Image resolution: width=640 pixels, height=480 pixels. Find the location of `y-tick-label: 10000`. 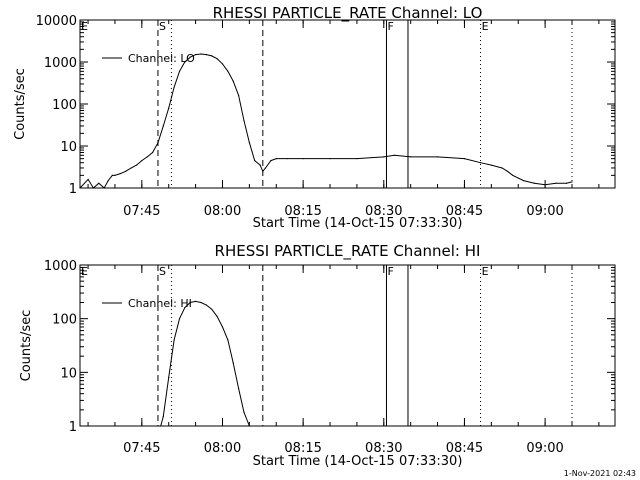

y-tick-label: 10000 is located at coordinates (56, 21).